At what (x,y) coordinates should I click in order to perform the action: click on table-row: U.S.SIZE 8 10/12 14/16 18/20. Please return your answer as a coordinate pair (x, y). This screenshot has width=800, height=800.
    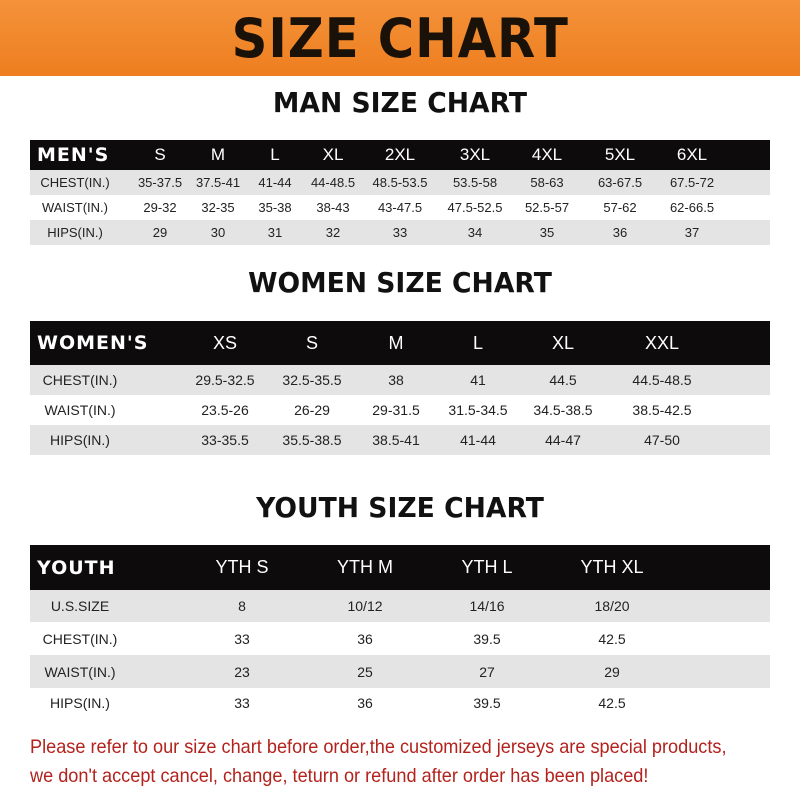
    Looking at the image, I should click on (400, 606).